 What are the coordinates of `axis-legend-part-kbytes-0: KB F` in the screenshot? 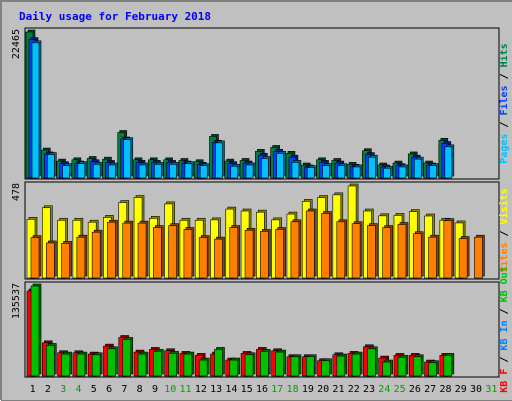 It's located at (504, 381).